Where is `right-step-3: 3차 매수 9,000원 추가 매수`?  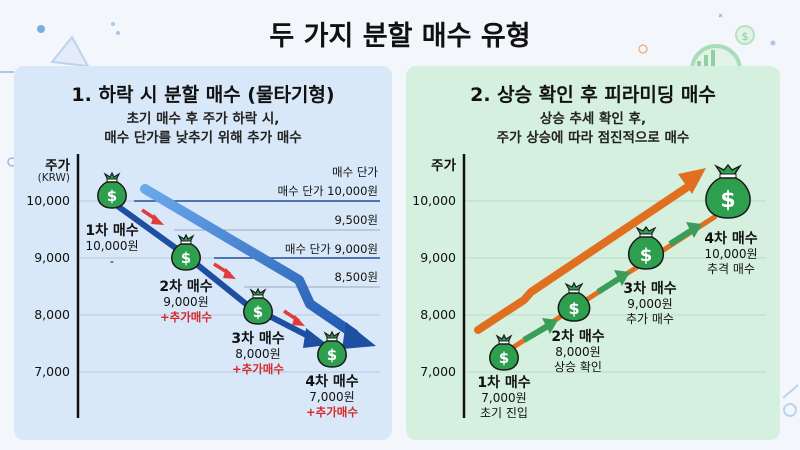
right-step-3: 3차 매수 9,000원 추가 매수 is located at coordinates (650, 304).